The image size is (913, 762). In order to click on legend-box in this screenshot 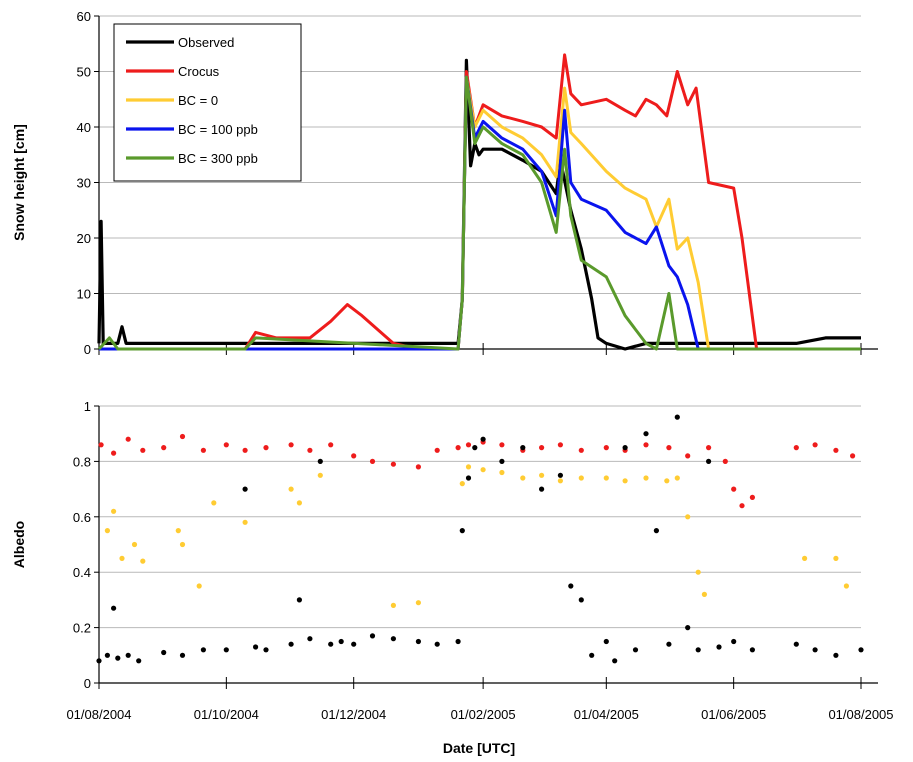, I will do `click(207, 102)`.